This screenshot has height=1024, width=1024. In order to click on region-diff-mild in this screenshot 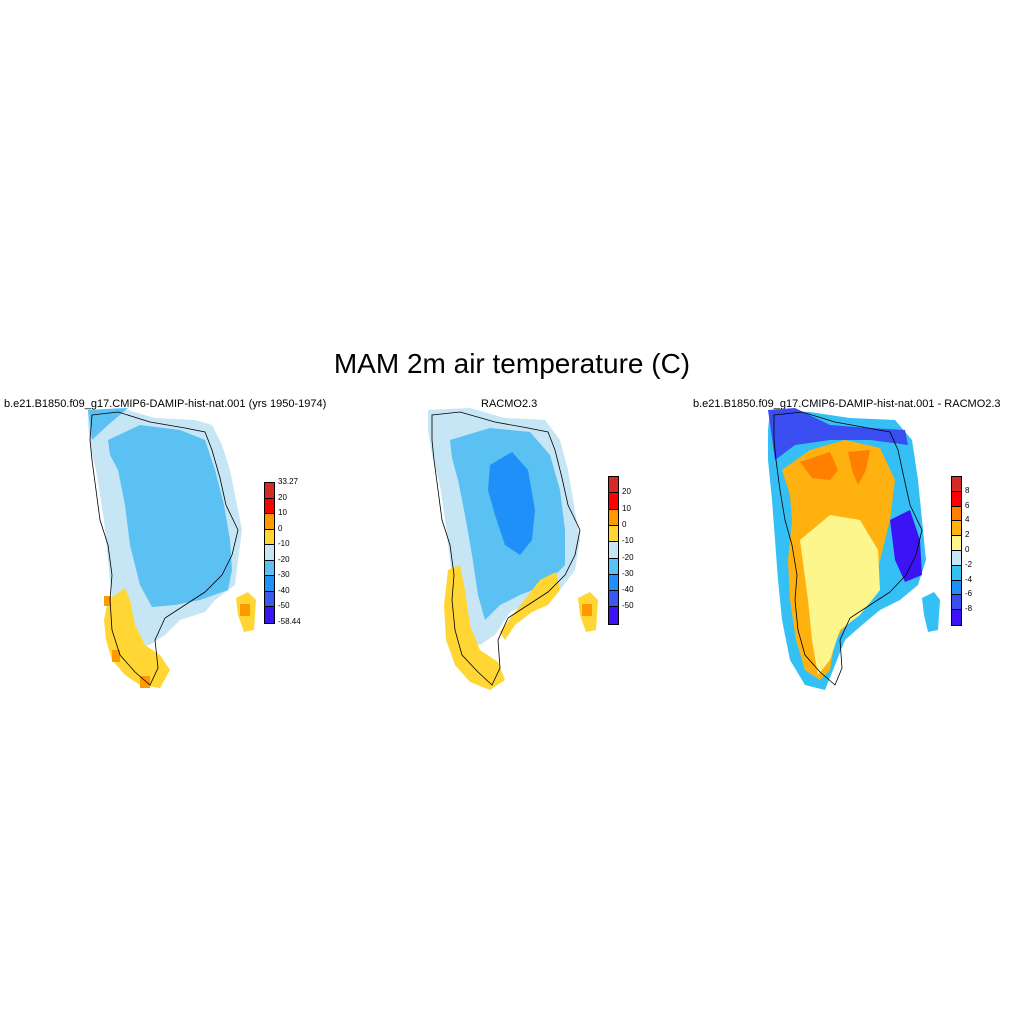, I will do `click(840, 595)`.